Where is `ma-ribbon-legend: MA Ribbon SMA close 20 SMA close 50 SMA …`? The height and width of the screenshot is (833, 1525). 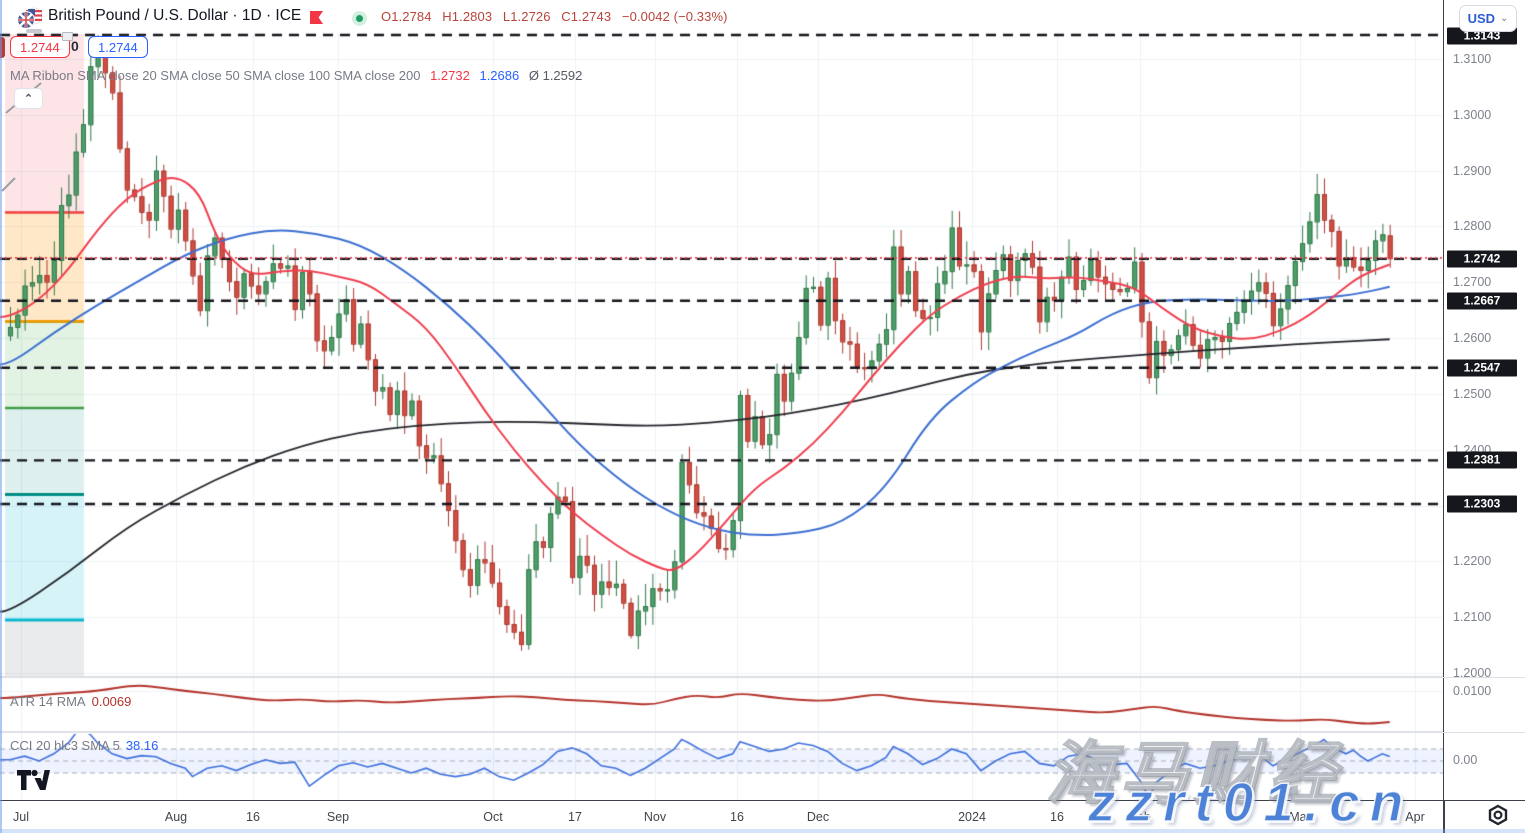
ma-ribbon-legend: MA Ribbon SMA close 20 SMA close 50 SMA … is located at coordinates (299, 75).